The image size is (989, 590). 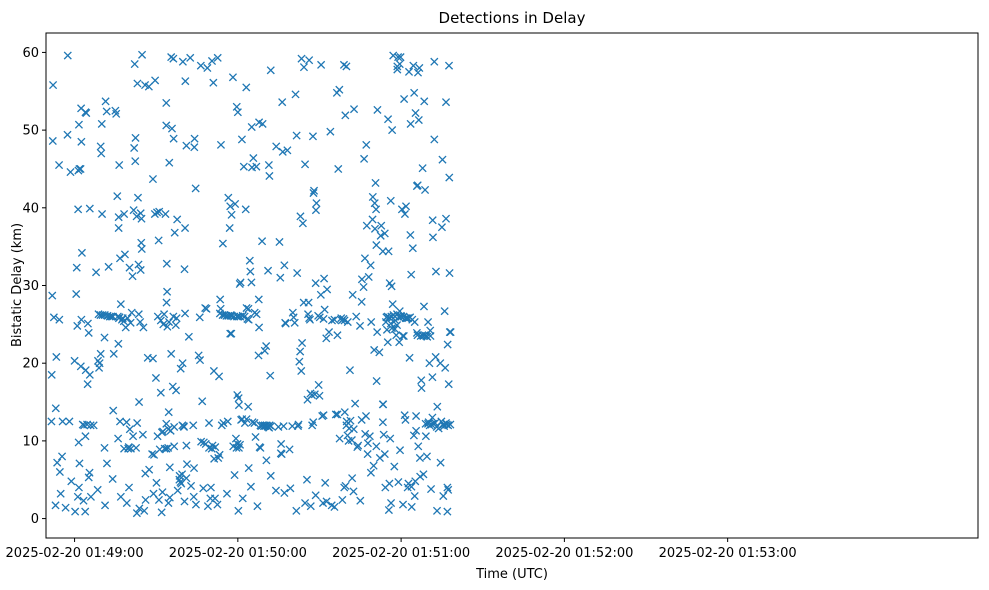 I want to click on y-tick-label: 0, so click(x=35, y=519).